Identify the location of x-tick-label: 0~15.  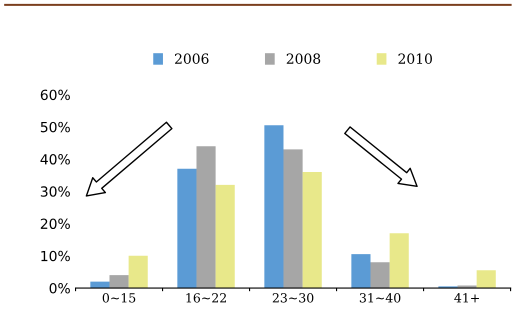
(119, 298).